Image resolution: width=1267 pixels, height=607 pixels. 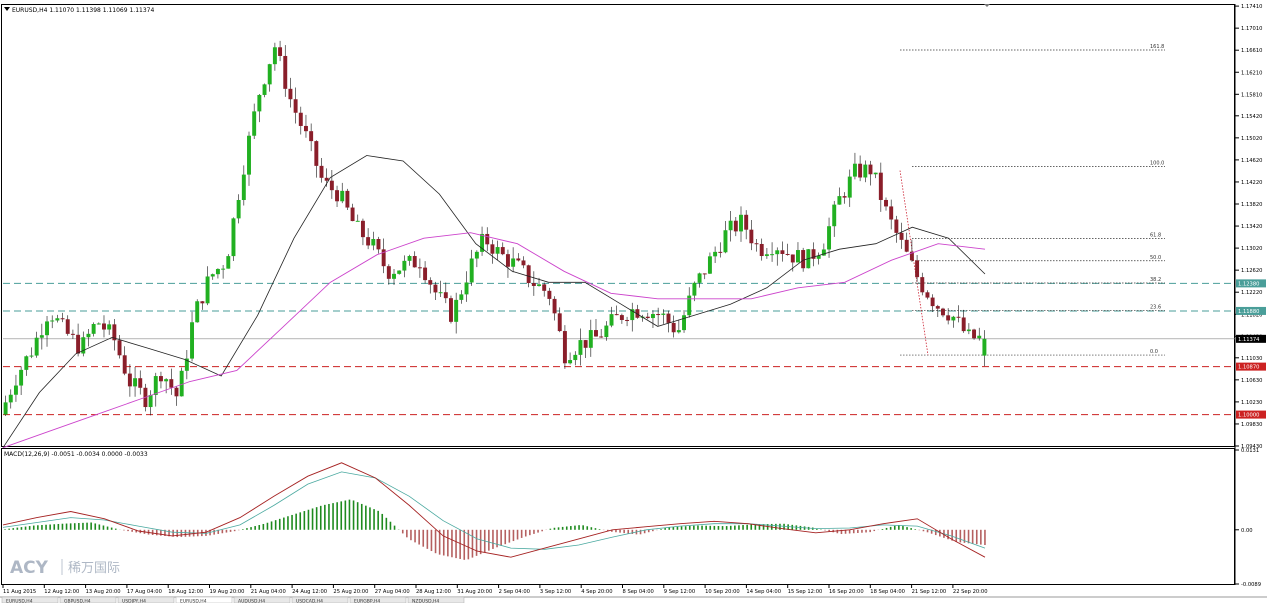 What do you see at coordinates (722, 592) in the screenshot?
I see `time-tick-label: 10 Sep 20:00` at bounding box center [722, 592].